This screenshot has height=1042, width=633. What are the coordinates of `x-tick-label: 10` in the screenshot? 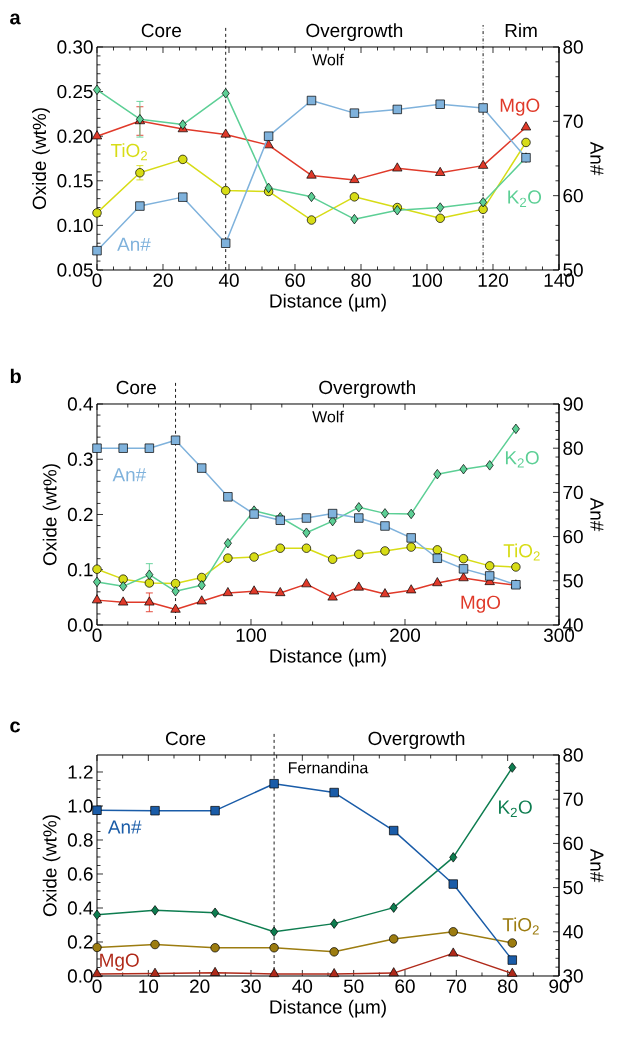 It's located at (149, 986).